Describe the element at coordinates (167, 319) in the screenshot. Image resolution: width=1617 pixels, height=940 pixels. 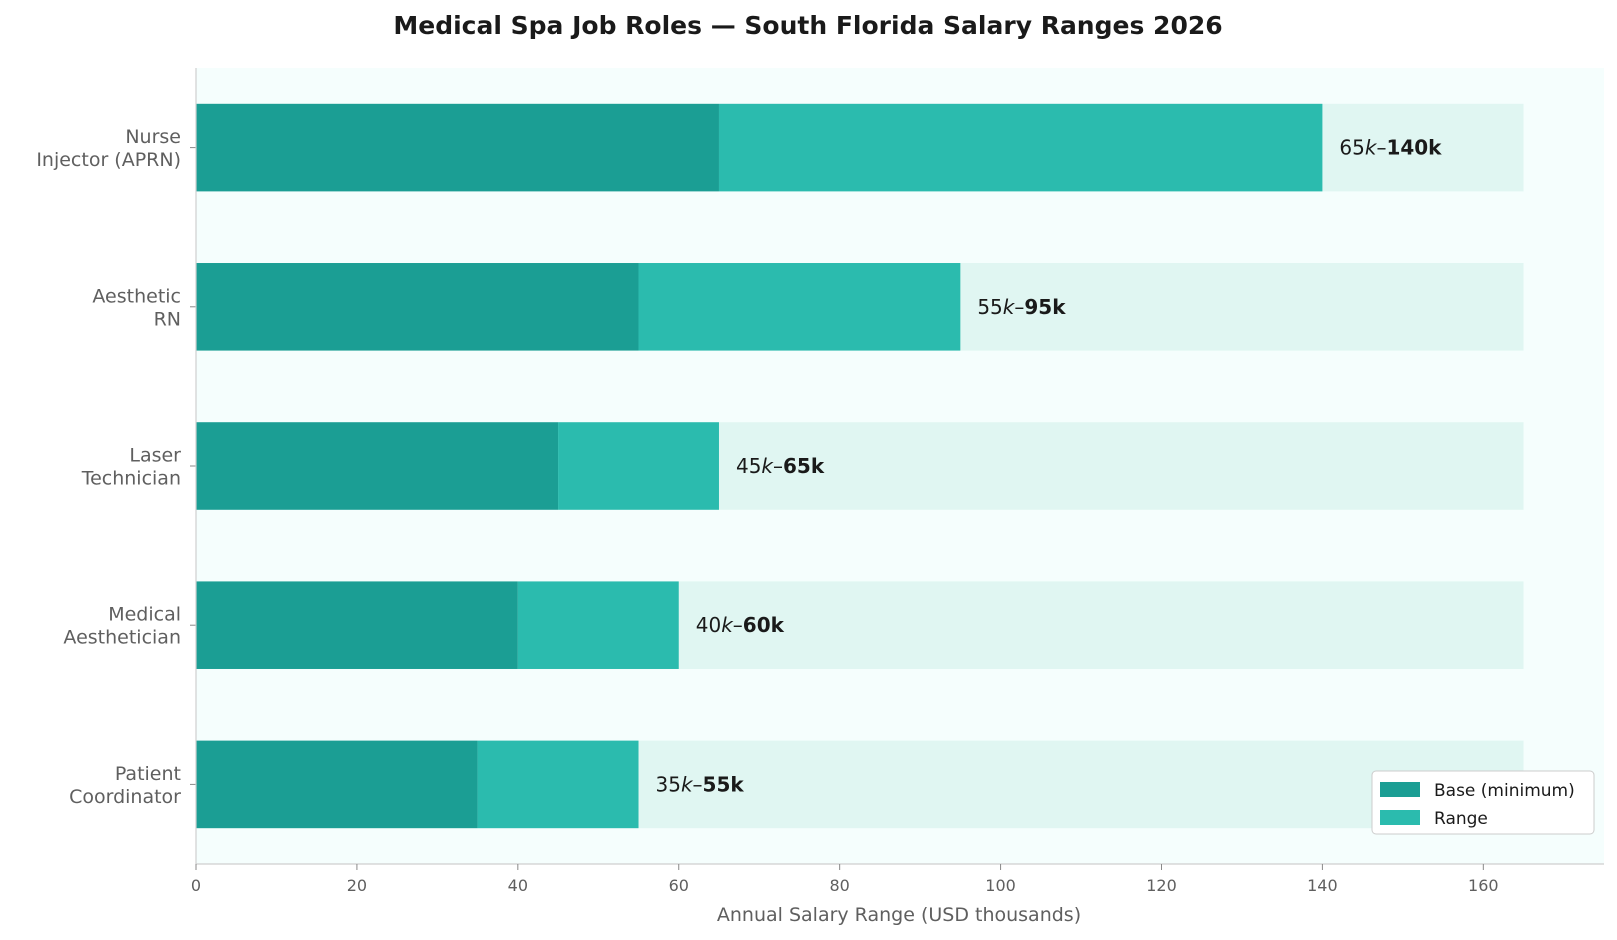
I see `category-label: RN` at that location.